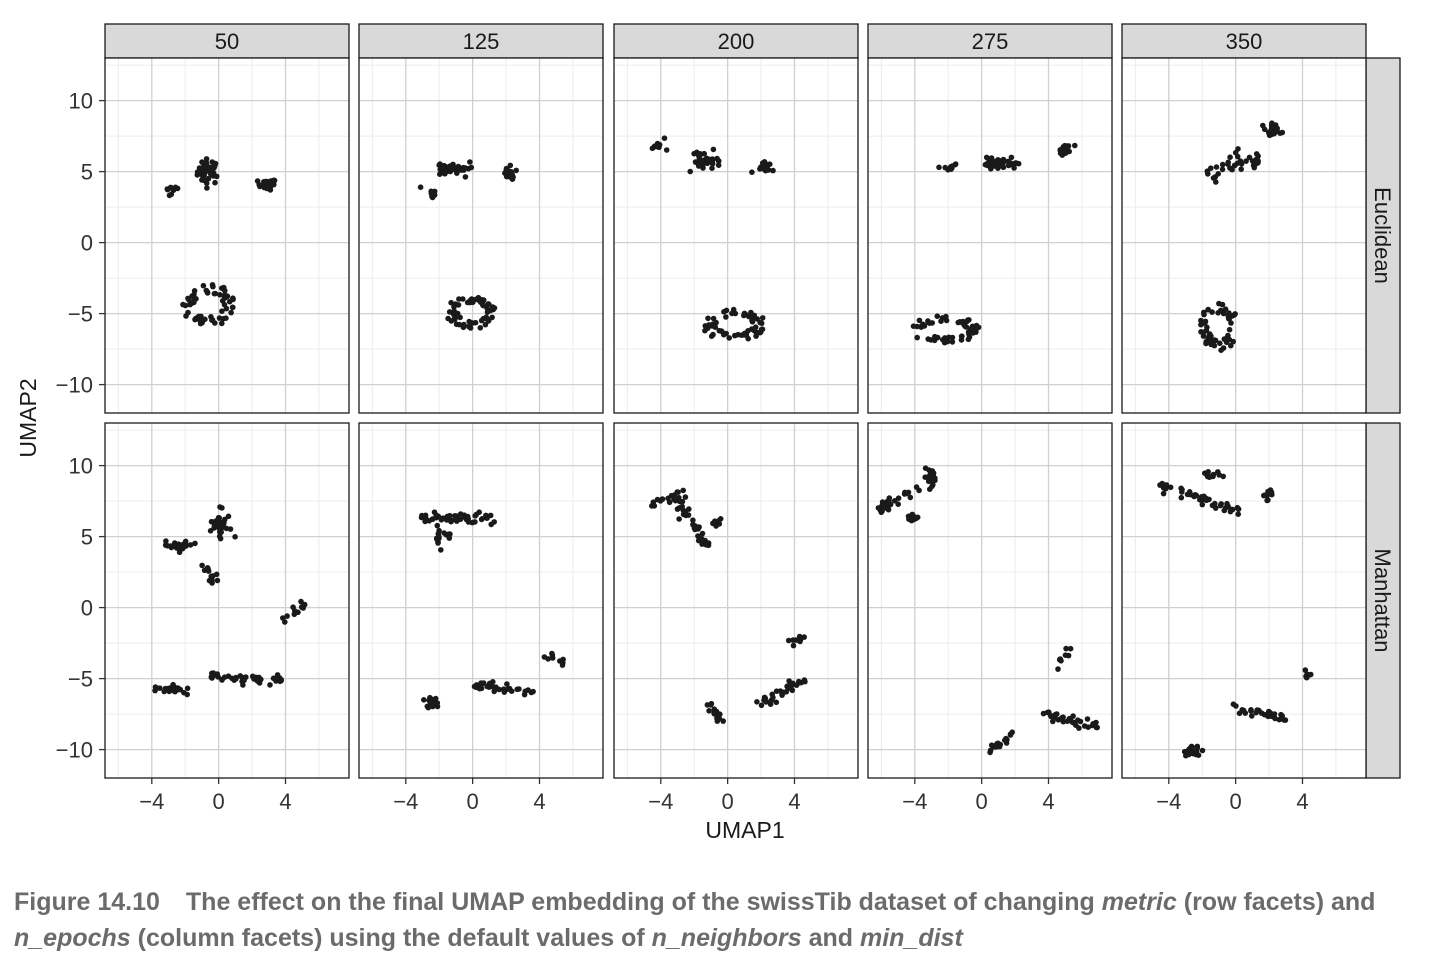 This screenshot has height=966, width=1430. I want to click on panel-border, so click(990, 600).